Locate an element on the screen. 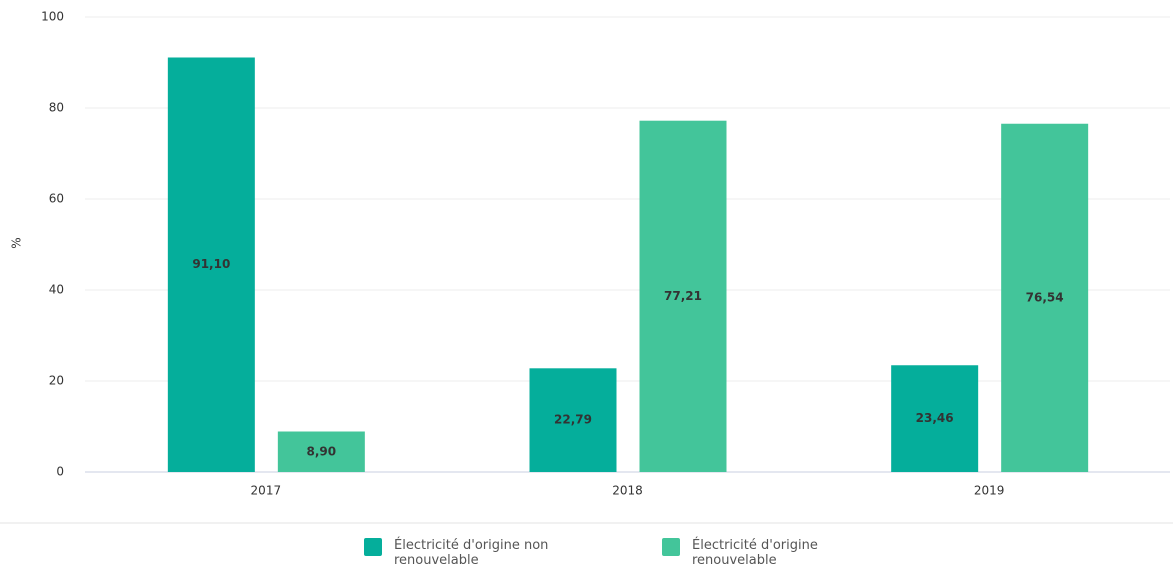  y-tick-label: 80 is located at coordinates (56, 108).